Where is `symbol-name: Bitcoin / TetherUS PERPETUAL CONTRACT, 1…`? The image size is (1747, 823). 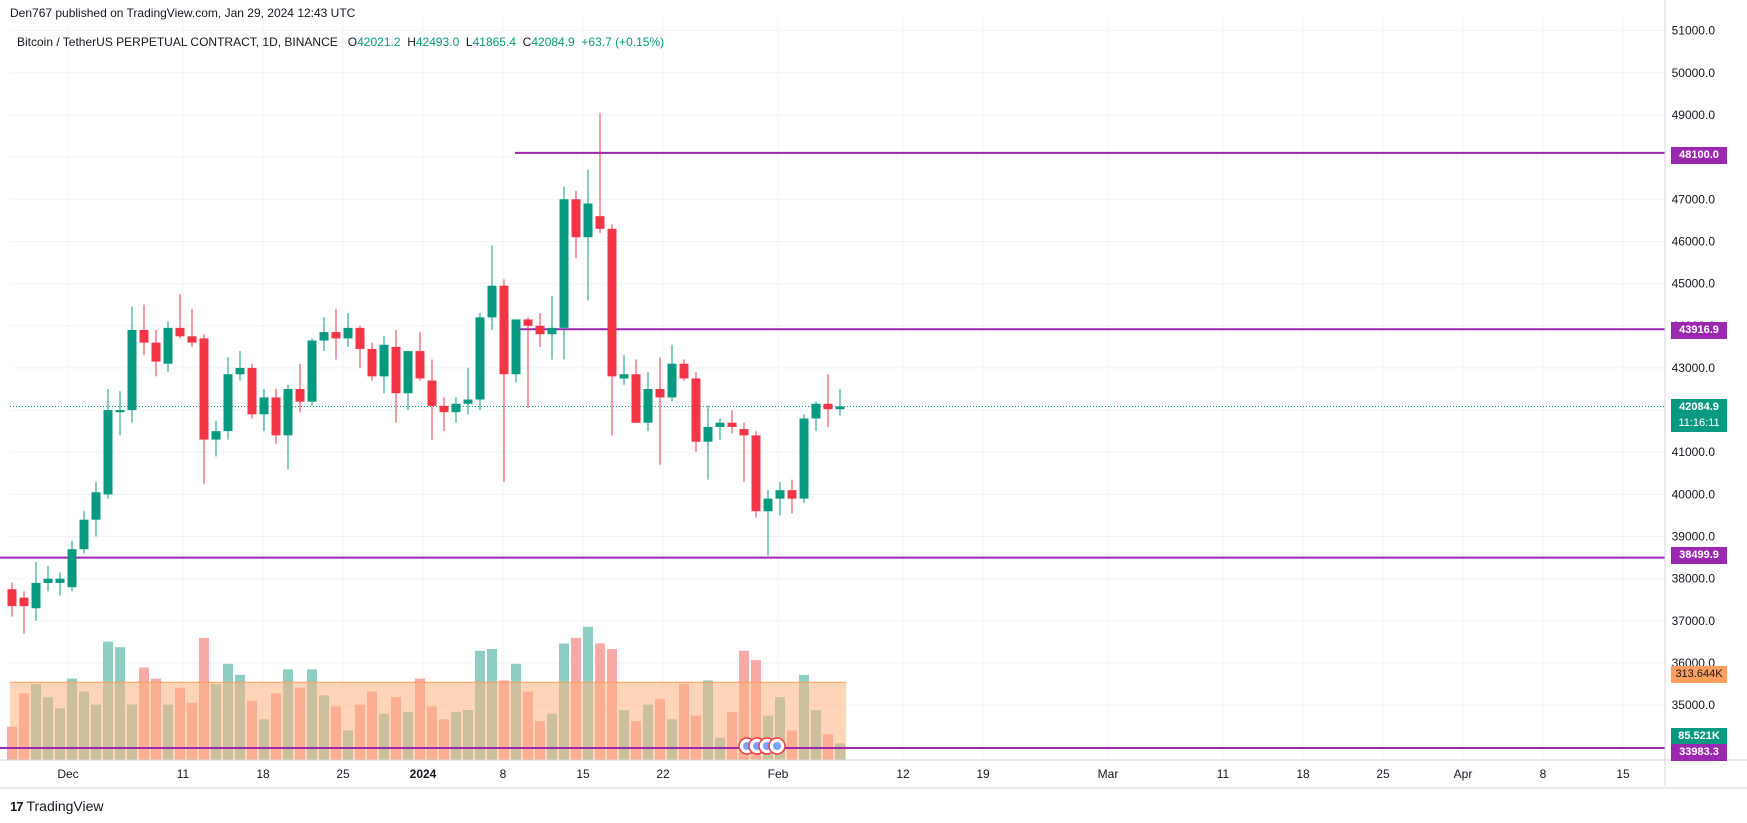 symbol-name: Bitcoin / TetherUS PERPETUAL CONTRACT, 1… is located at coordinates (177, 42).